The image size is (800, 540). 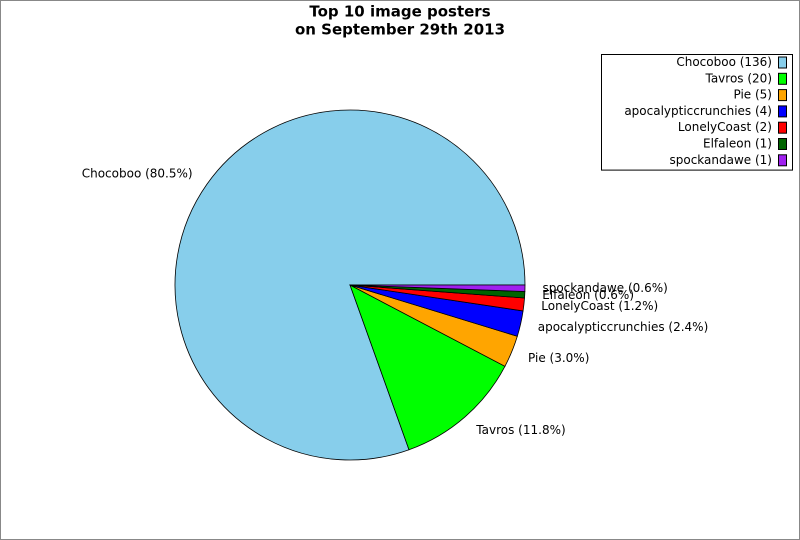 What do you see at coordinates (400, 30) in the screenshot?
I see `chart-title: on September 29th 2013` at bounding box center [400, 30].